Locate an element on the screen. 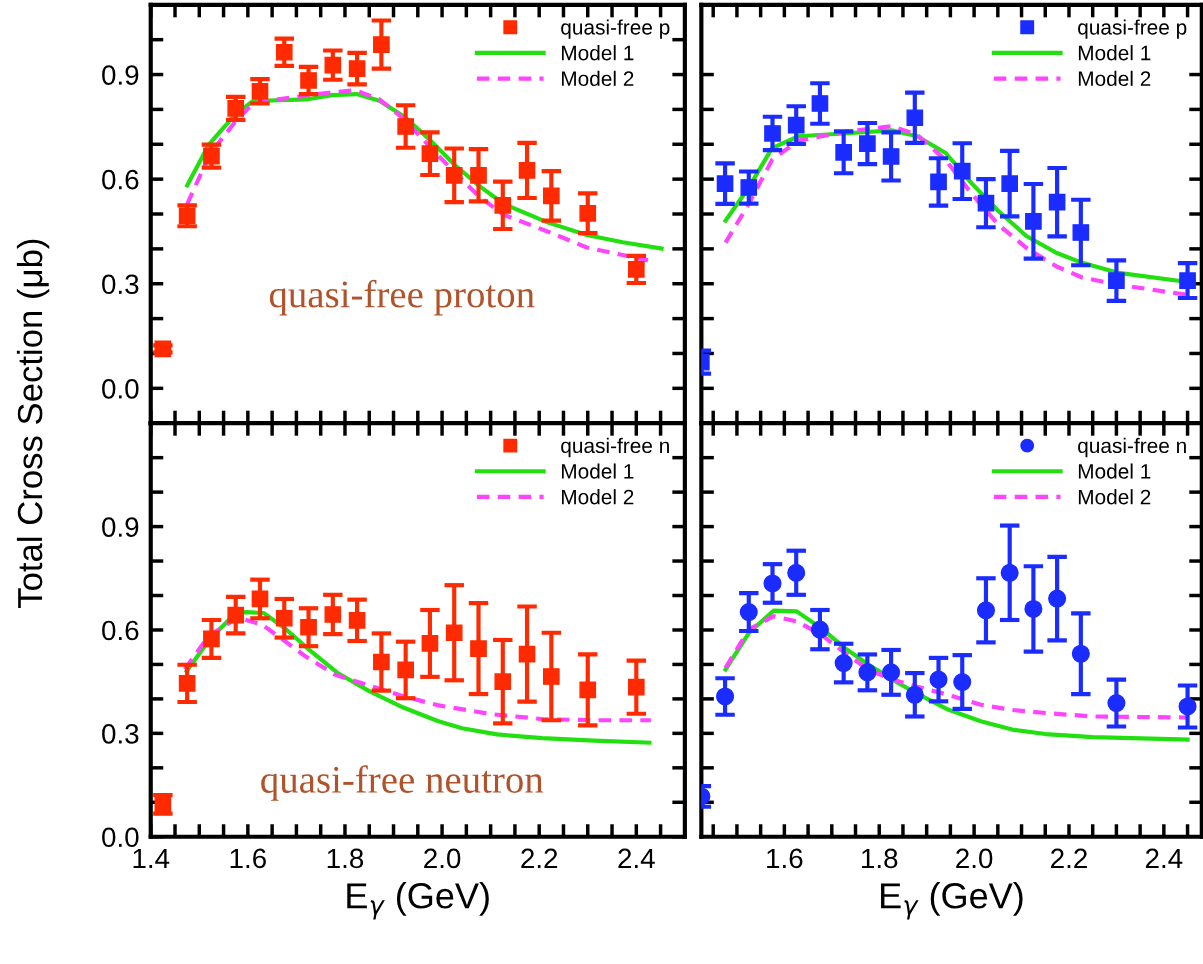 The width and height of the screenshot is (1203, 964). annotation: quasi-free proton is located at coordinates (402, 297).